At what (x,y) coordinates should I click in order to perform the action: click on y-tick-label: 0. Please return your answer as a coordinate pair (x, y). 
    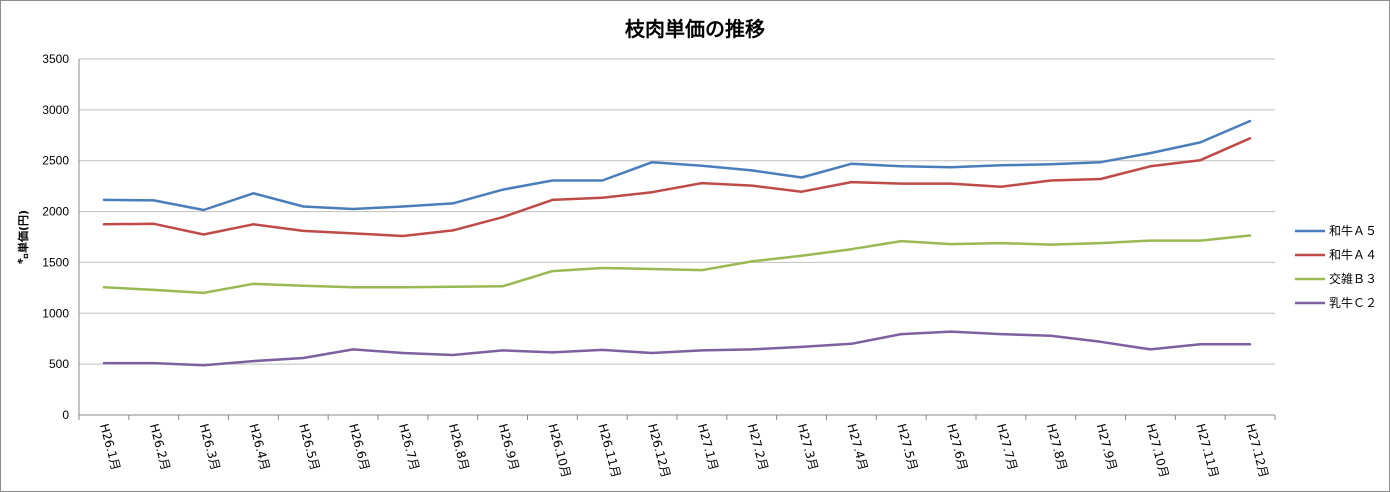
    Looking at the image, I should click on (65, 415).